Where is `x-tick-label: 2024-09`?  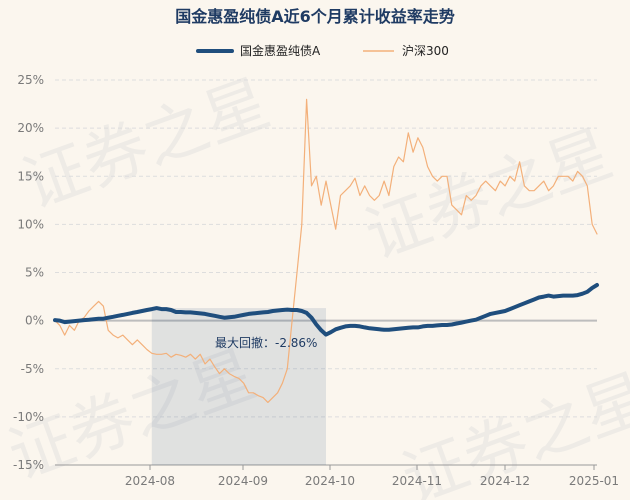
x-tick-label: 2024-09 is located at coordinates (243, 481).